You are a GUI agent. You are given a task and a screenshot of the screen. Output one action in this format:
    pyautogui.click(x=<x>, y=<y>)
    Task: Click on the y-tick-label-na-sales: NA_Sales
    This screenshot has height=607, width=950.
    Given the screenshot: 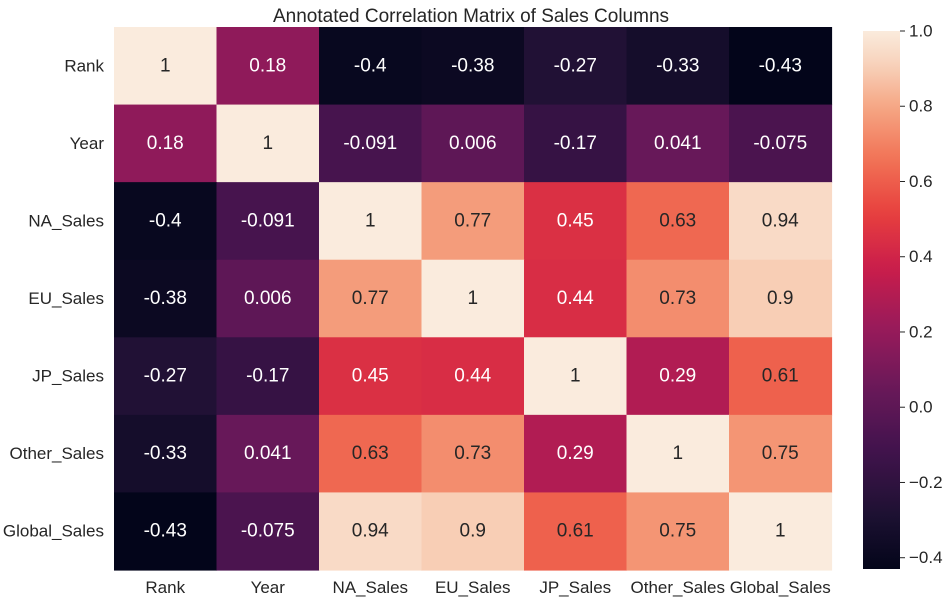 What is the action you would take?
    pyautogui.click(x=66, y=220)
    